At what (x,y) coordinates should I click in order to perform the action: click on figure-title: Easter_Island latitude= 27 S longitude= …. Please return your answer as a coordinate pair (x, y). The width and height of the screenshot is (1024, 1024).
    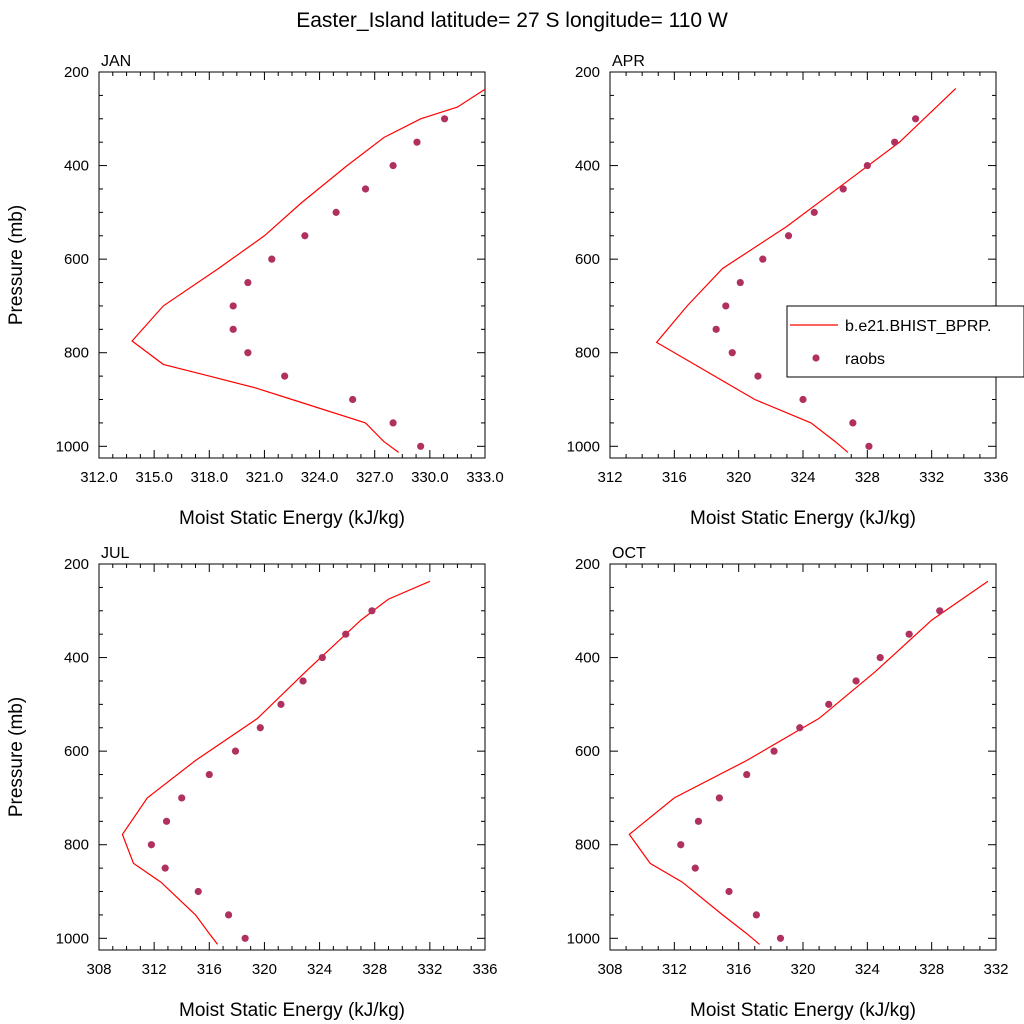
    Looking at the image, I should click on (512, 20).